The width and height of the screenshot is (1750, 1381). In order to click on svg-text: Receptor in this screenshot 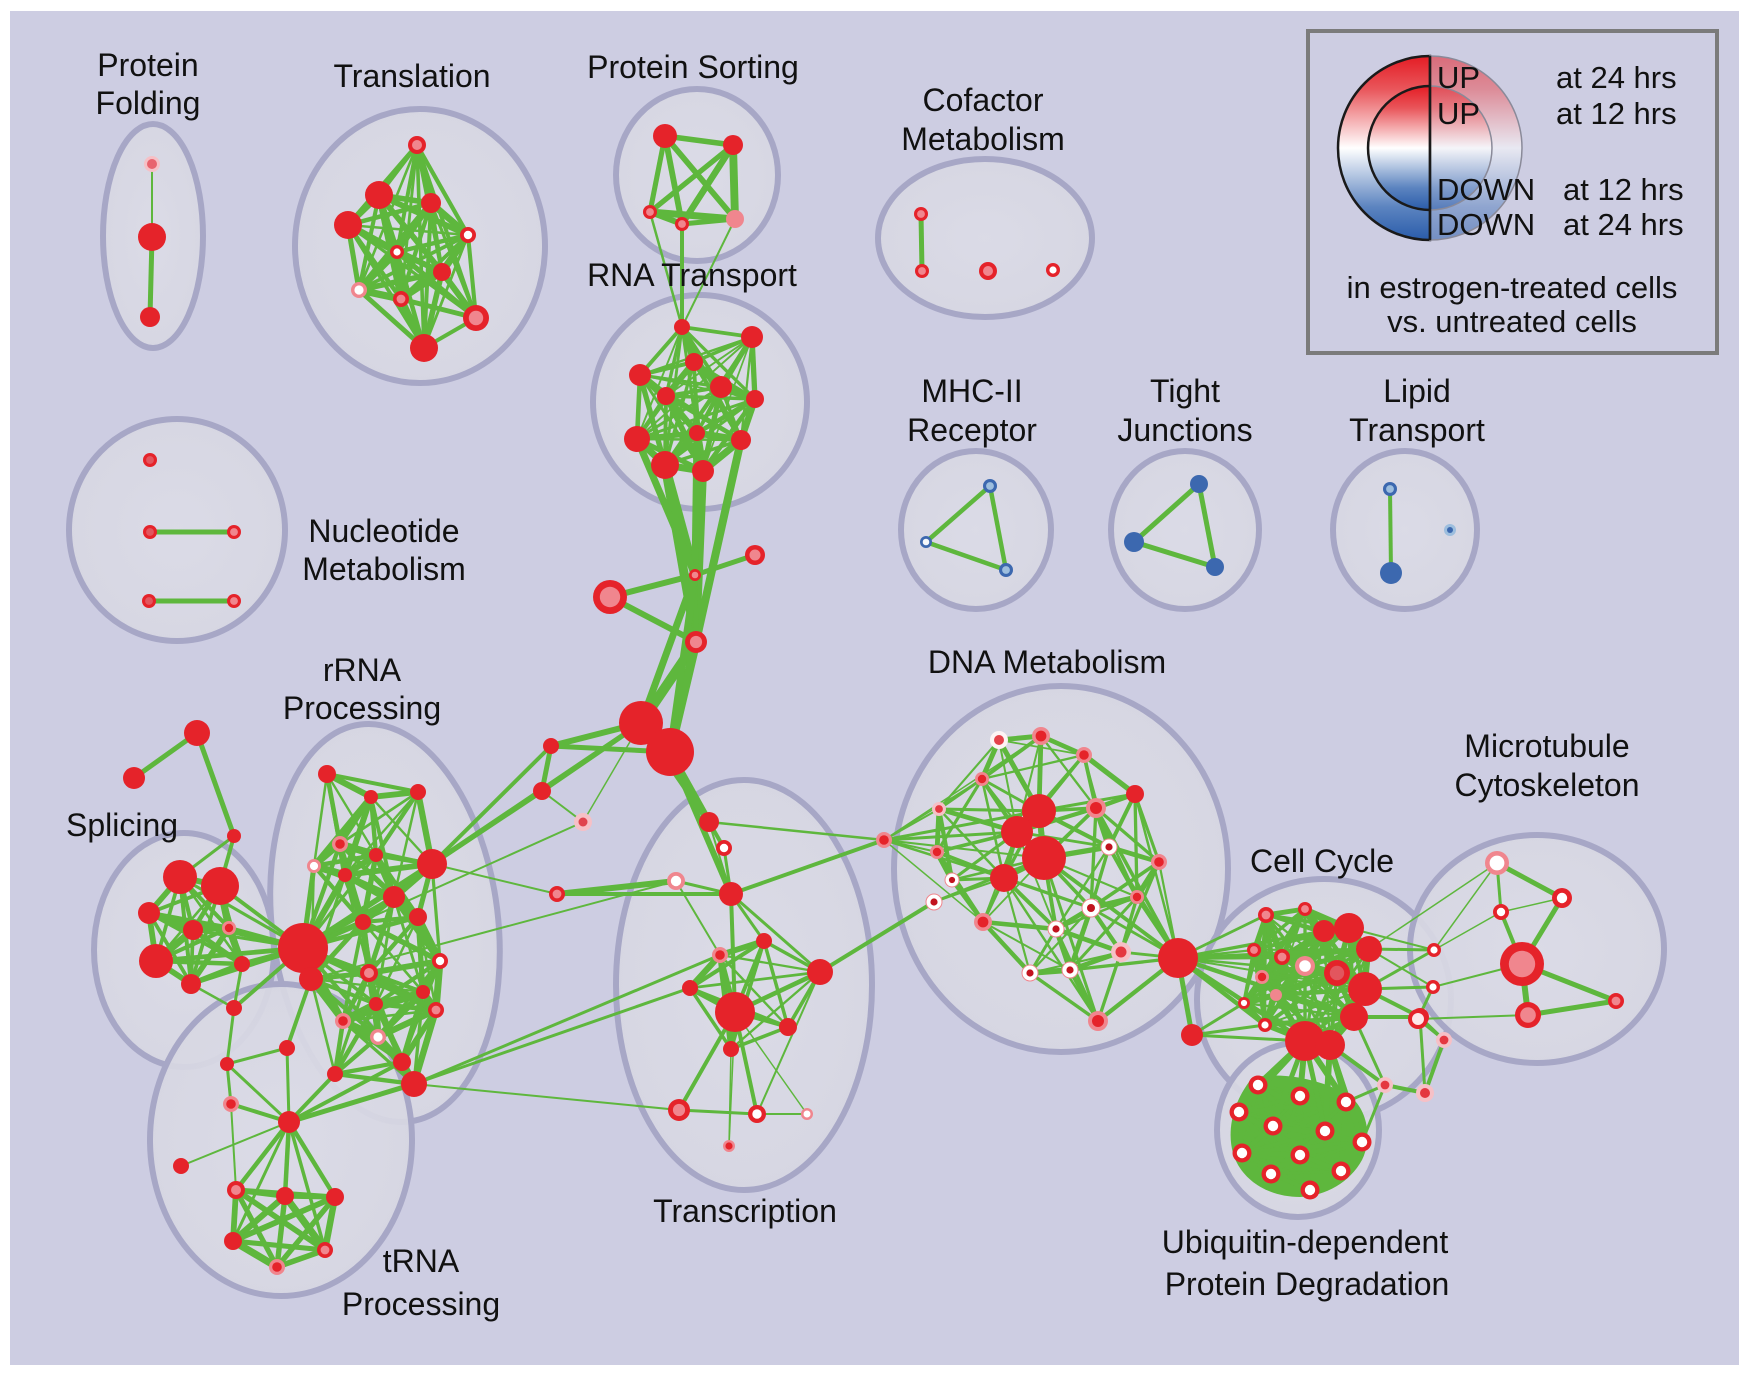, I will do `click(972, 430)`.